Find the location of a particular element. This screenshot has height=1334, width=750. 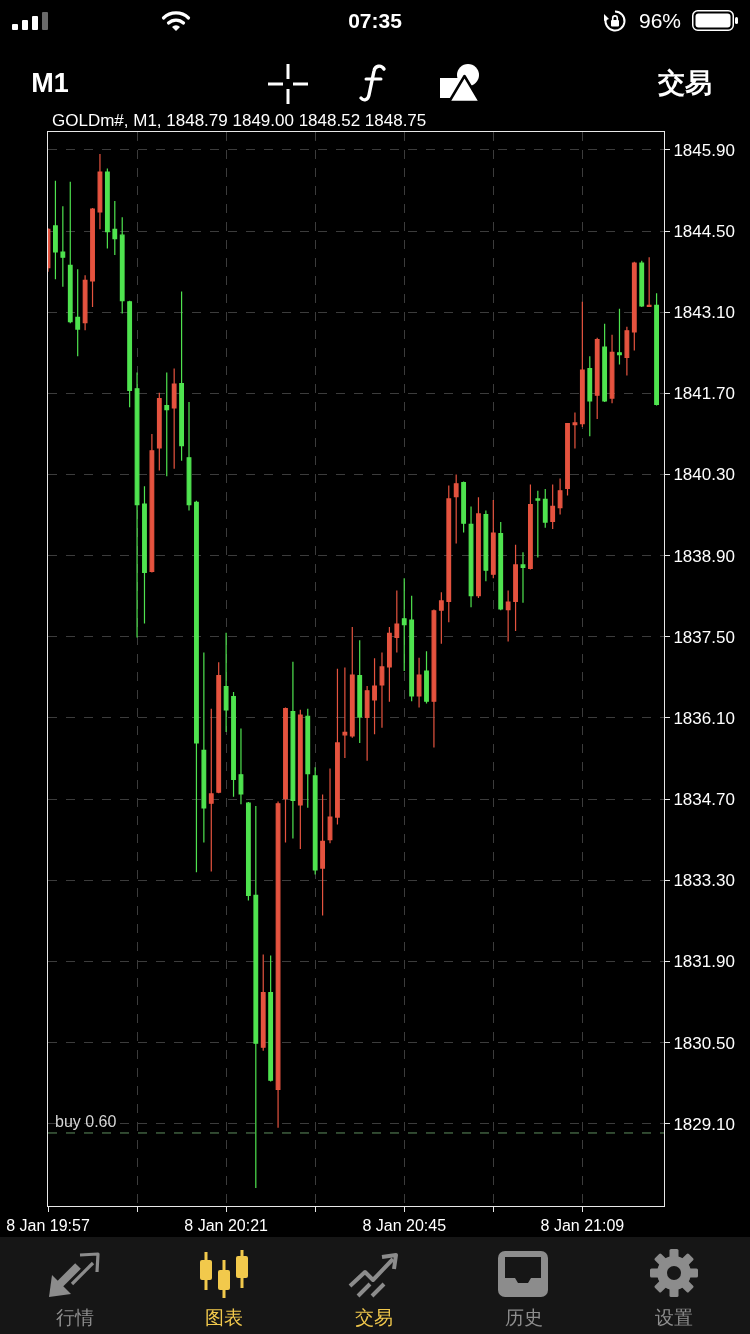

y-tick-label: 1834.70 is located at coordinates (704, 800).